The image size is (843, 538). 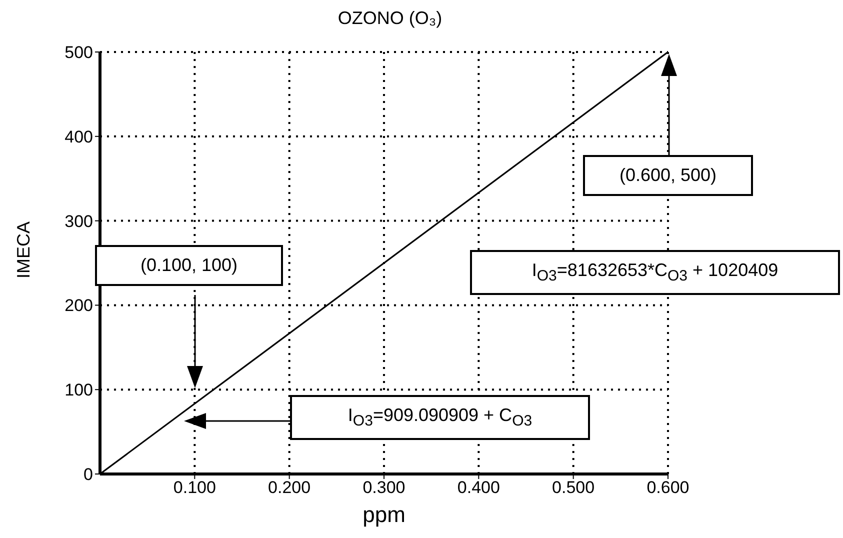 What do you see at coordinates (573, 488) in the screenshot?
I see `x-tick-label: 0.500` at bounding box center [573, 488].